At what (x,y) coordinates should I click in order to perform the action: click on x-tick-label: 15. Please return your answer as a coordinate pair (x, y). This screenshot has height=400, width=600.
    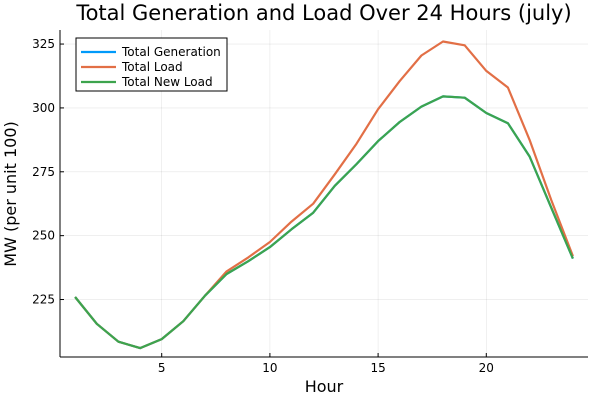
    Looking at the image, I should click on (377, 368).